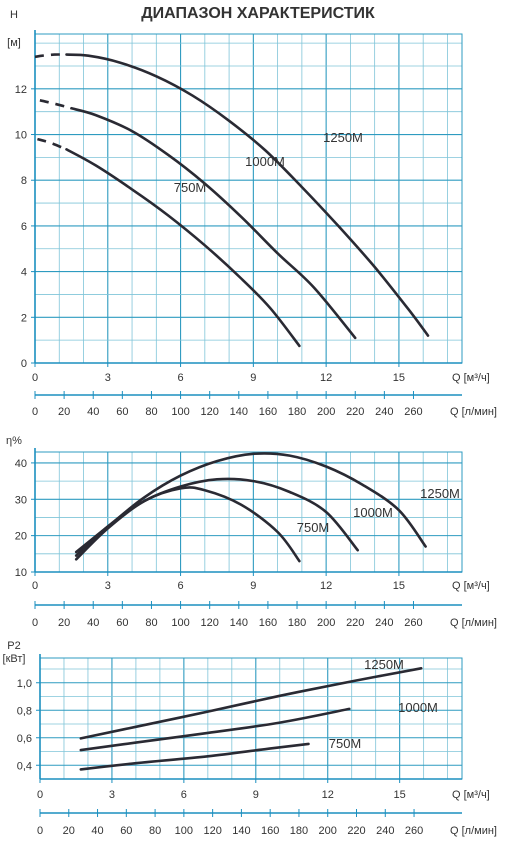 Image resolution: width=513 pixels, height=855 pixels. Describe the element at coordinates (24, 273) in the screenshot. I see `y-tick-label: 4` at that location.